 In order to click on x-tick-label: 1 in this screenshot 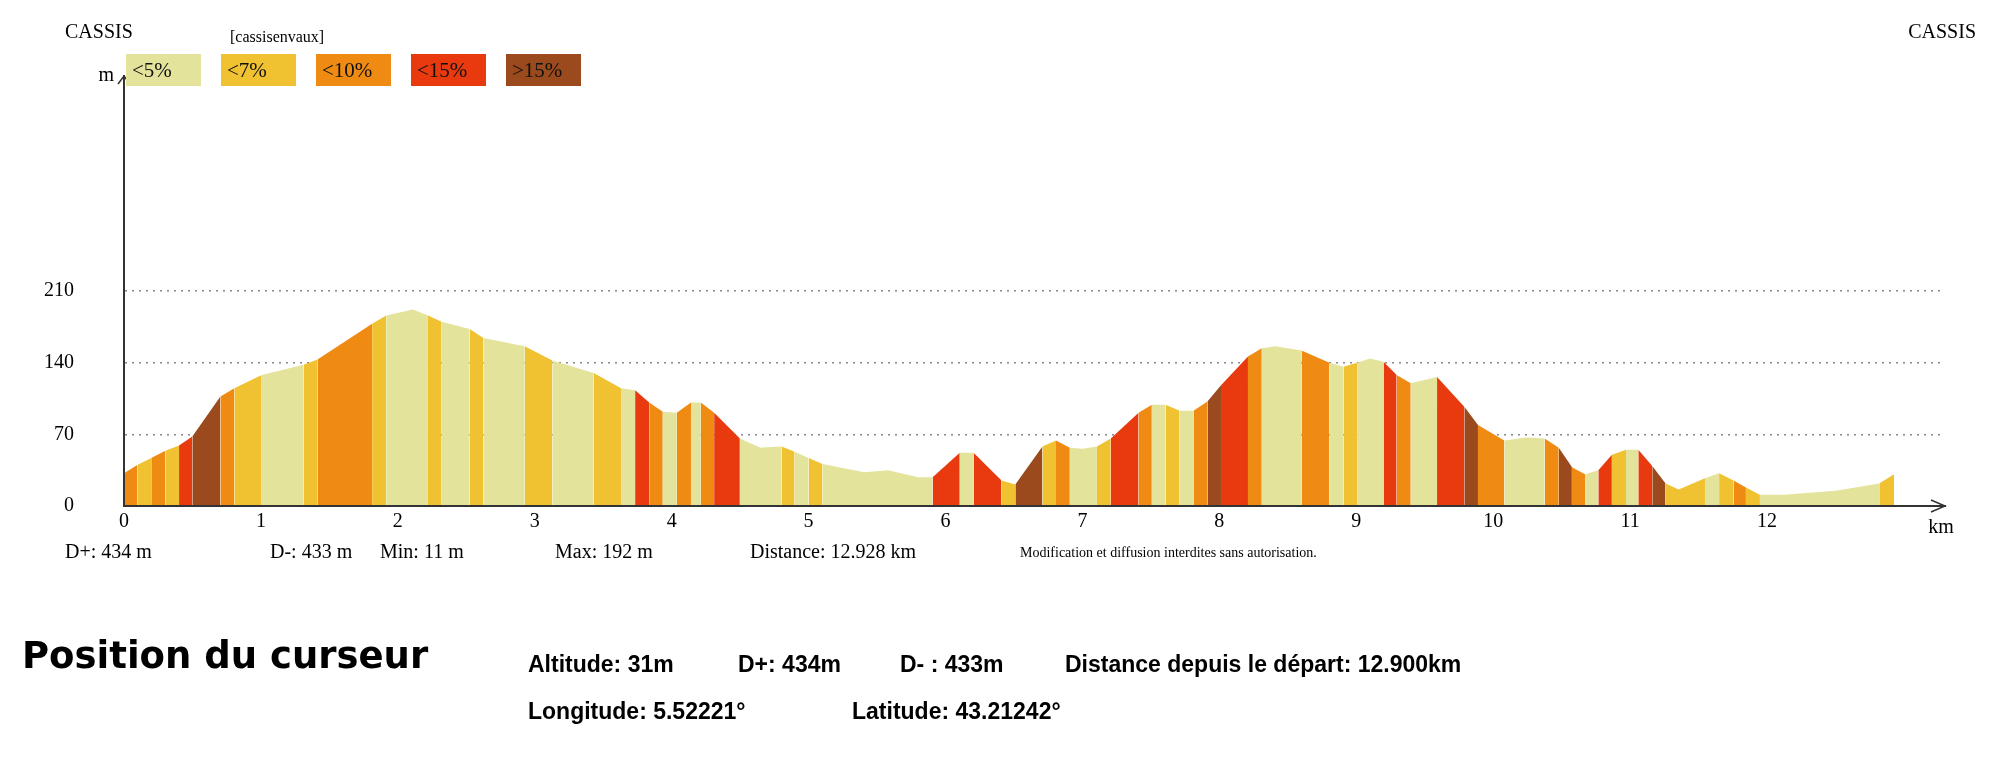, I will do `click(260, 520)`.